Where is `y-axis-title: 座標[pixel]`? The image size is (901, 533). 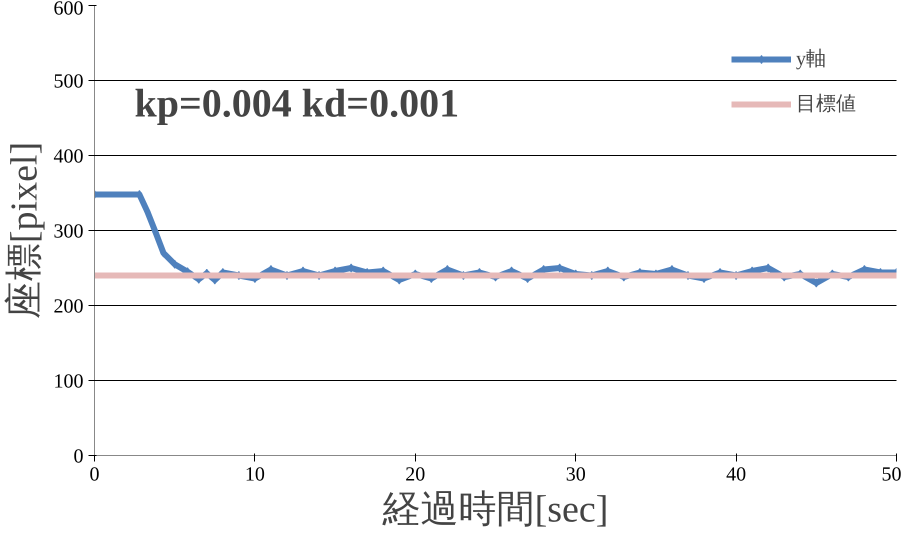
y-axis-title: 座標[pixel] is located at coordinates (25, 231).